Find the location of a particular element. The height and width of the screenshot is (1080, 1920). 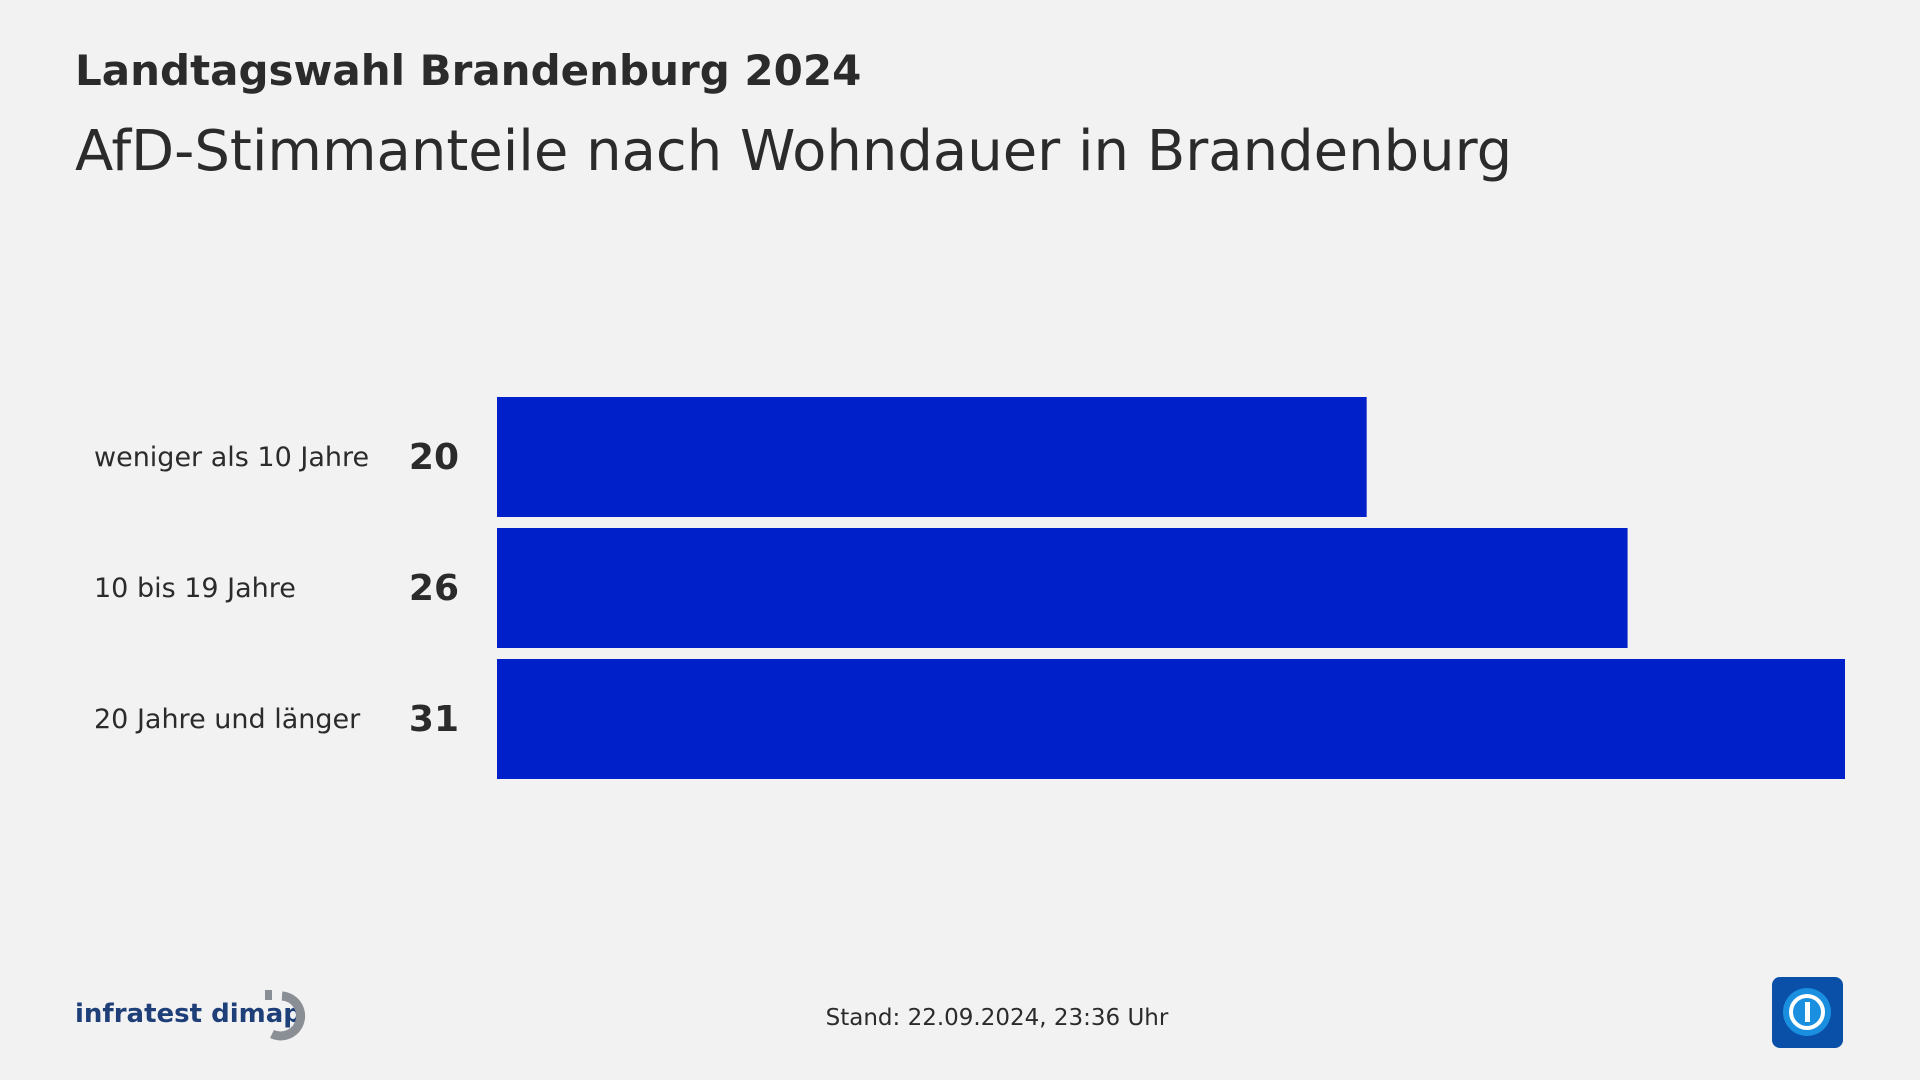

category-label: 10 bis 19 Jahre is located at coordinates (195, 588).